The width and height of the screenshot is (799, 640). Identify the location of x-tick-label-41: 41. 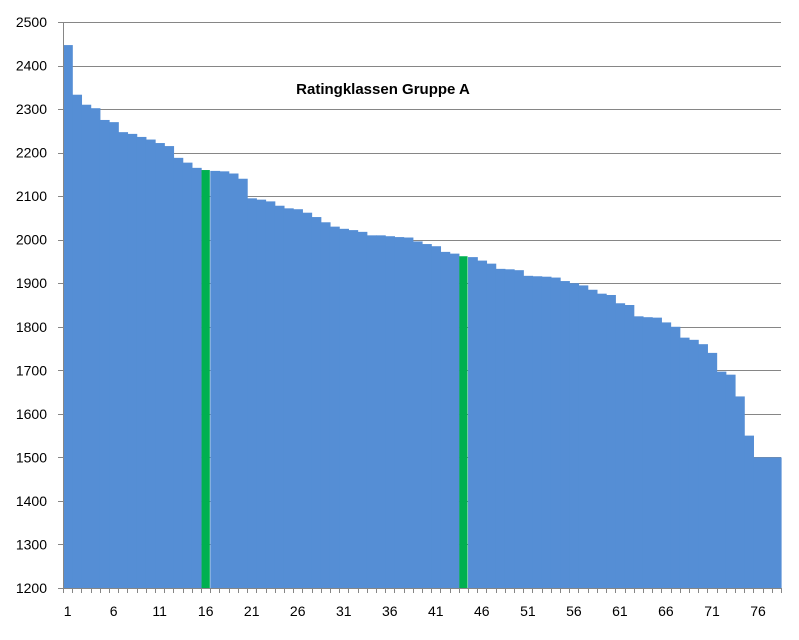
(436, 611).